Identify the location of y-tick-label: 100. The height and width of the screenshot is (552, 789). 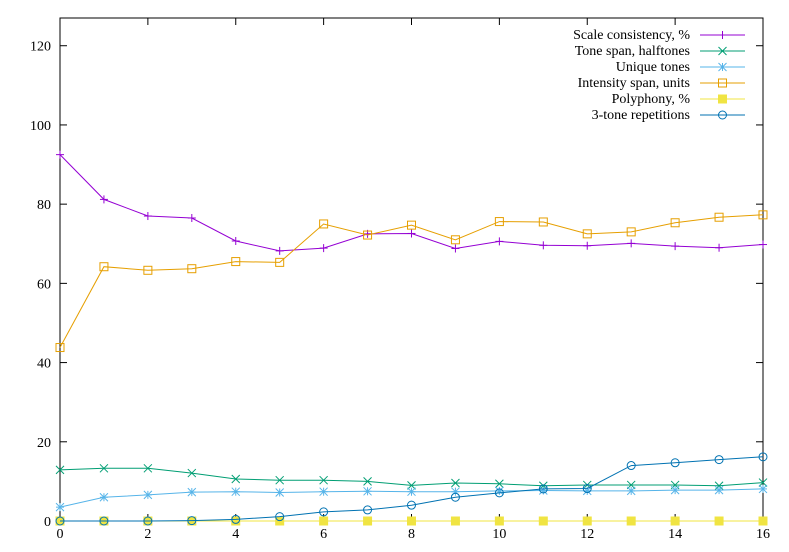
(40, 126).